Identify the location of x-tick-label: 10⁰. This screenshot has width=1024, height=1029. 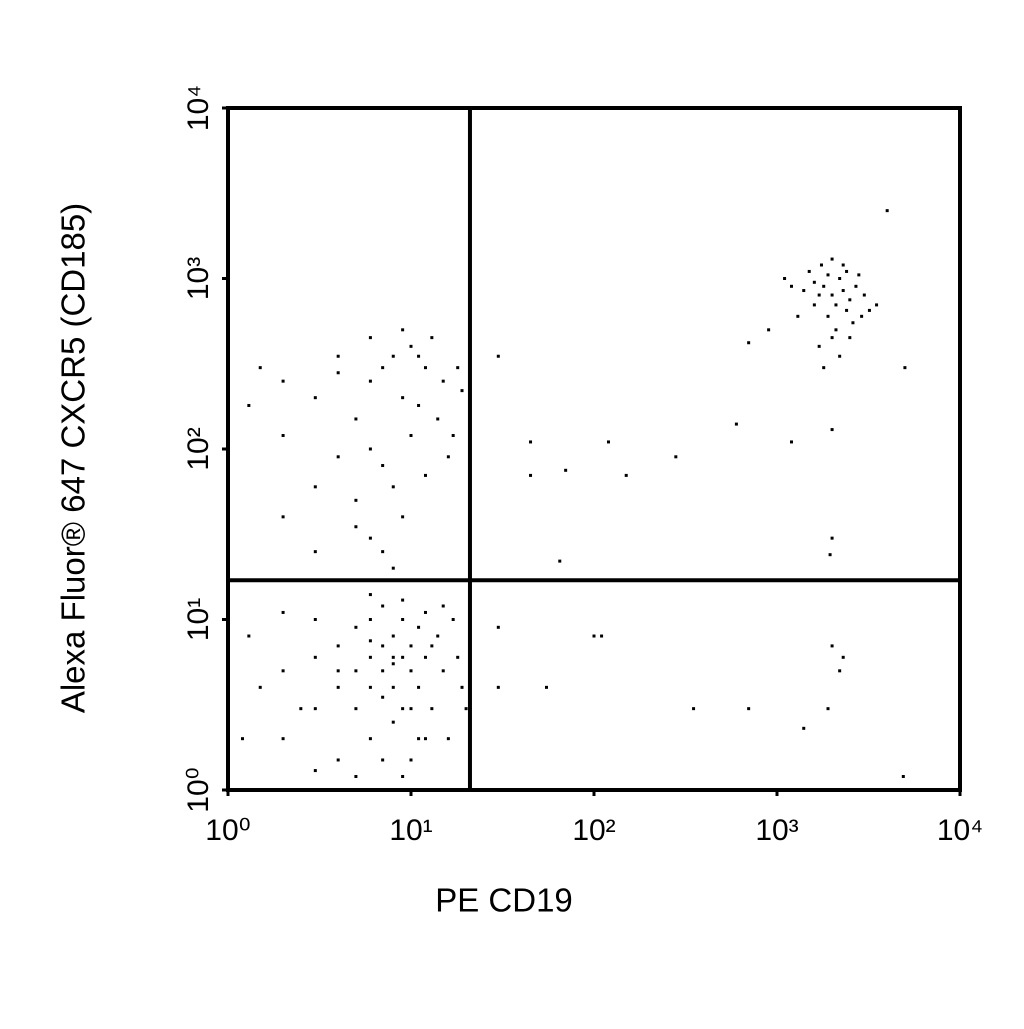
(227, 830).